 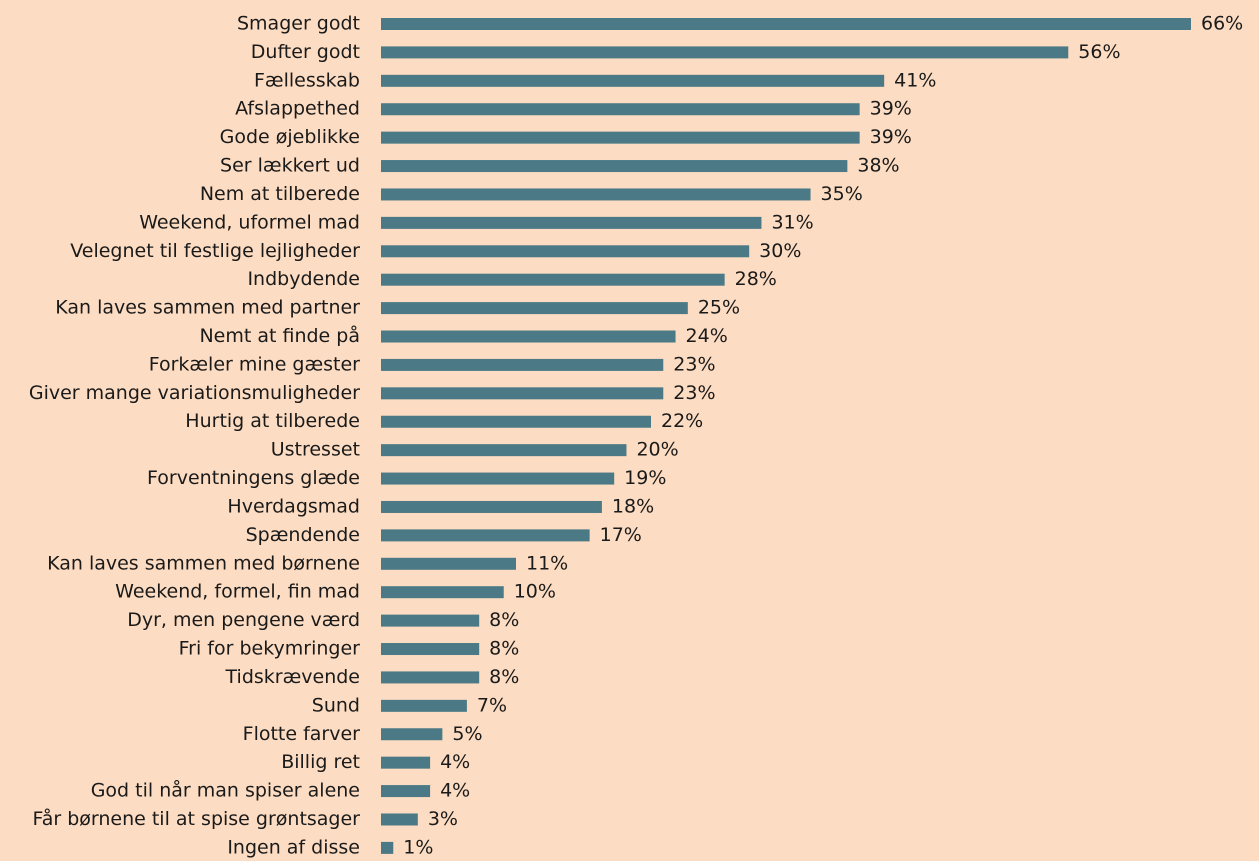 I want to click on value-label: 41%, so click(x=915, y=80).